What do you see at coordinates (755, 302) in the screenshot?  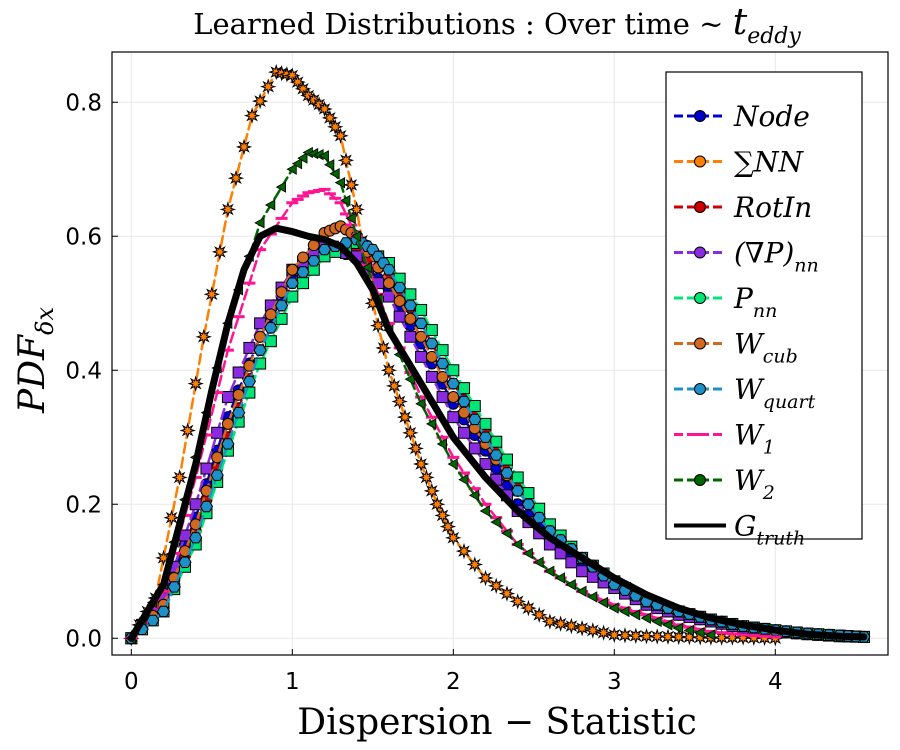 I see `legend-label-p-nn: Pnn` at bounding box center [755, 302].